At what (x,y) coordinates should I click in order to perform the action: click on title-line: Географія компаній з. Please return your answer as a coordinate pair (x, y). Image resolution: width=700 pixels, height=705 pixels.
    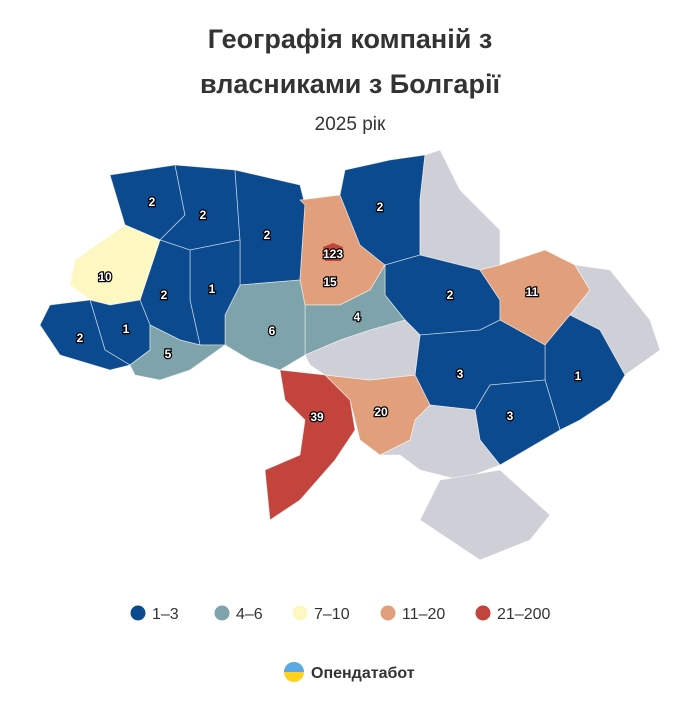
    Looking at the image, I should click on (350, 39).